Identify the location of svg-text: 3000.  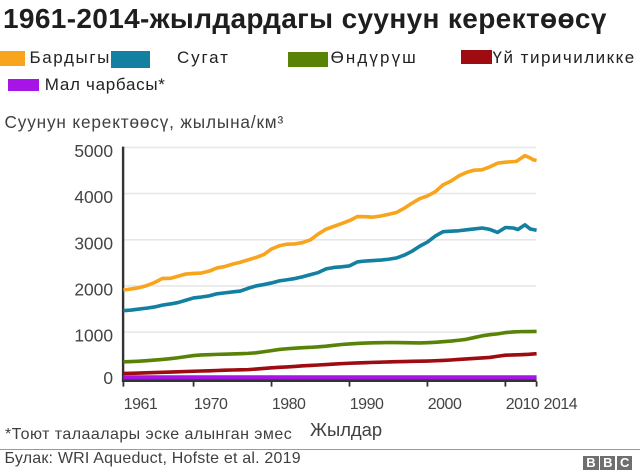
(93, 243).